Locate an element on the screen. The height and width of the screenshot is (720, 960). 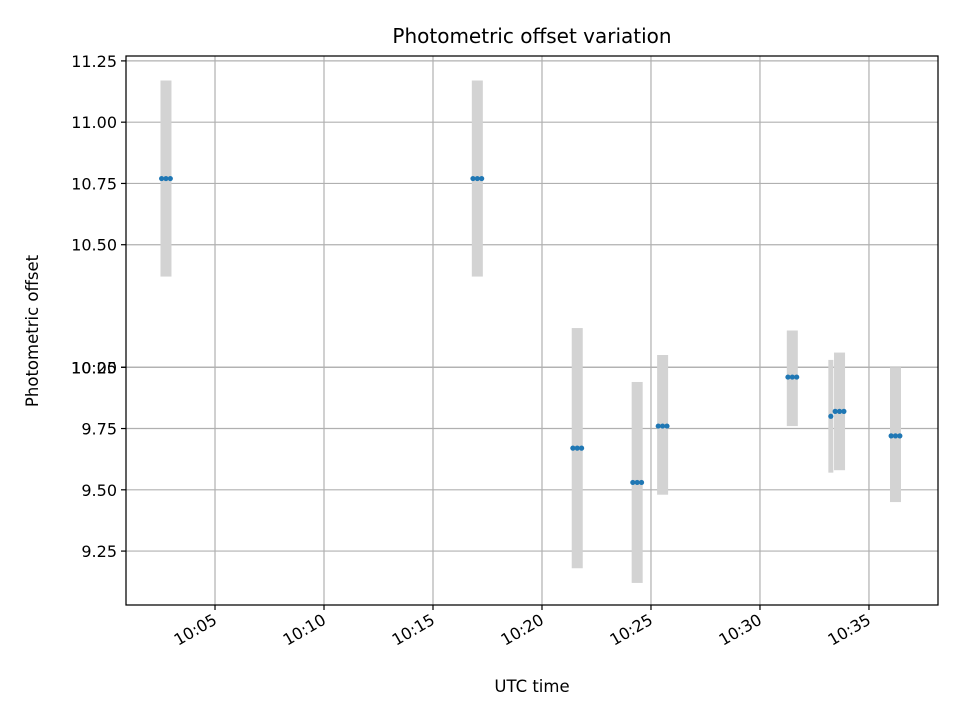
y-tick-label: 9.50 is located at coordinates (99, 490).